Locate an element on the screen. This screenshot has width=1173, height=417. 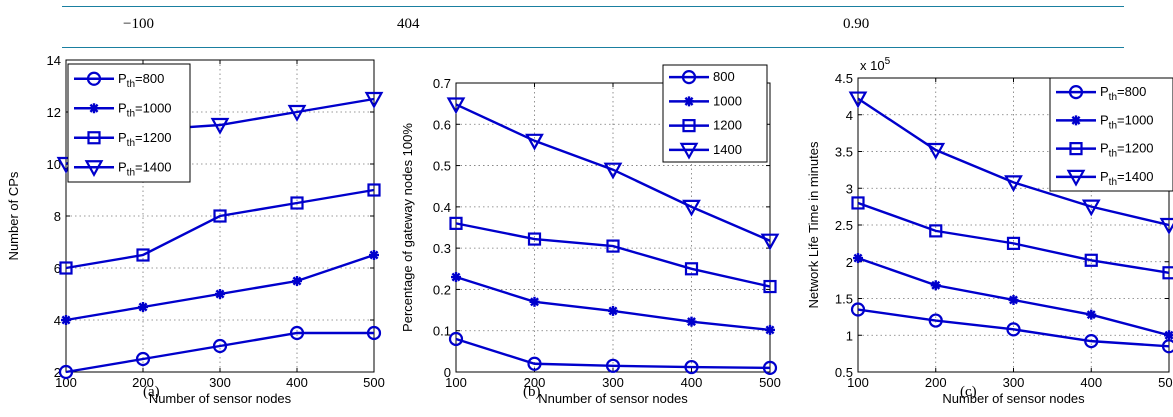
chart-c-ytick-label-2: 1.5 is located at coordinates (844, 299).